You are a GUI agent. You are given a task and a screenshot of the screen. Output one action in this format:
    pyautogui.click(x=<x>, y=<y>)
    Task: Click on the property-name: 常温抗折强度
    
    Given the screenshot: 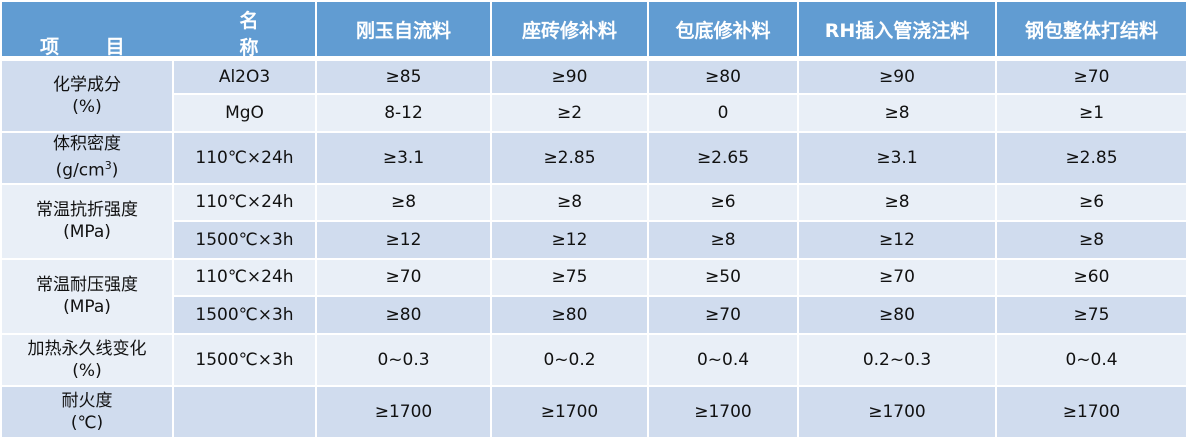 What is the action you would take?
    pyautogui.click(x=87, y=210)
    